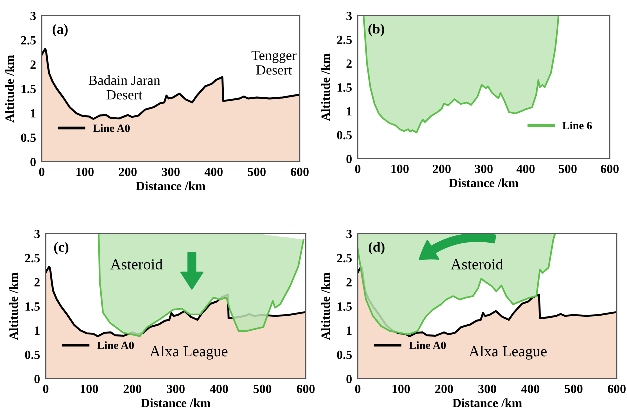 The height and width of the screenshot is (413, 627). Describe the element at coordinates (376, 30) in the screenshot. I see `annotation: (b)` at that location.